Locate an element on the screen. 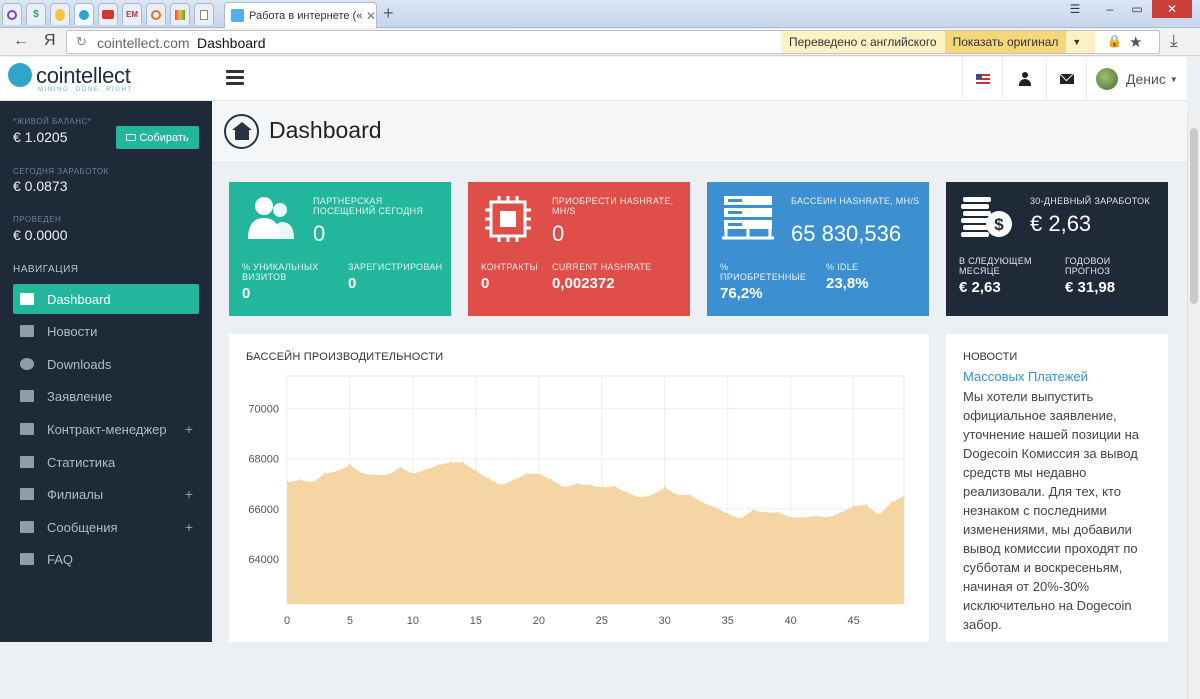  avatar is located at coordinates (1107, 79).